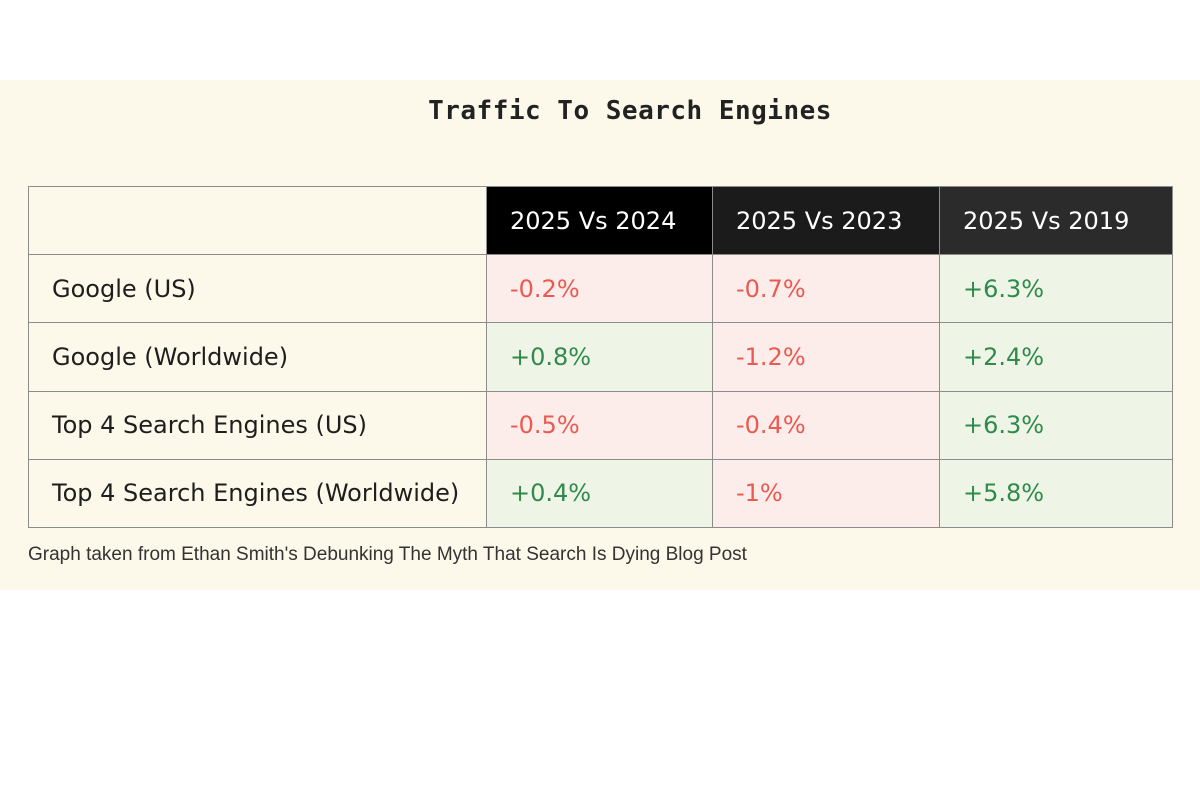 The image size is (1200, 800). I want to click on row-label: Google (Worldwide), so click(257, 357).